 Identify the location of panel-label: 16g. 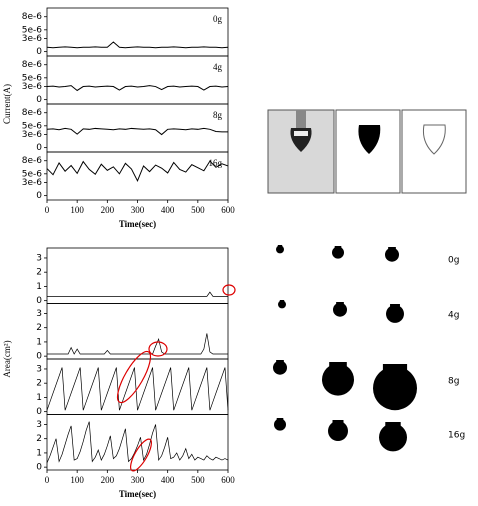
(216, 163).